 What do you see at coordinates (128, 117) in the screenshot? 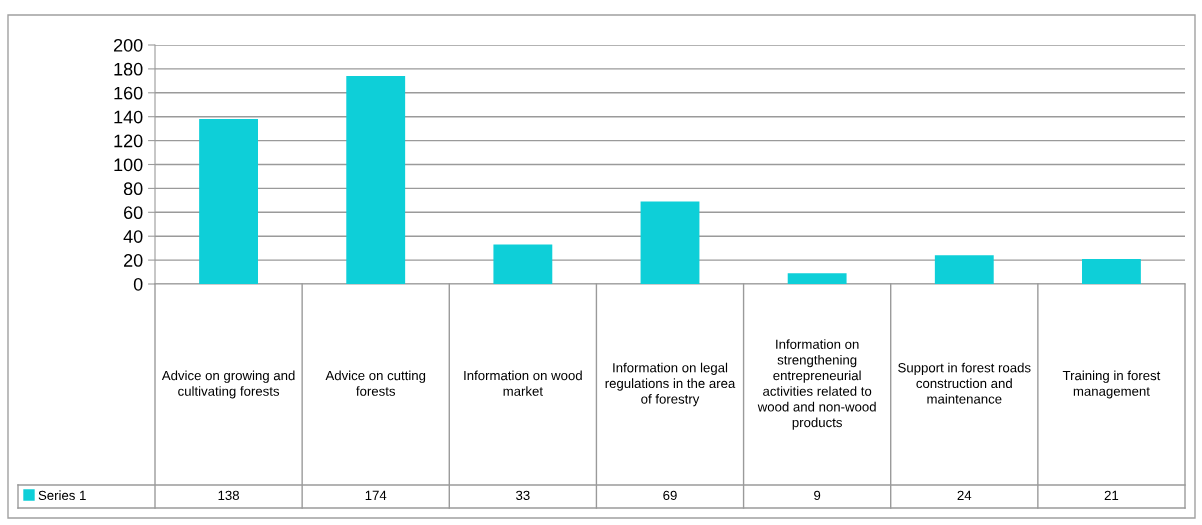
I see `y-tick-label: 140` at bounding box center [128, 117].